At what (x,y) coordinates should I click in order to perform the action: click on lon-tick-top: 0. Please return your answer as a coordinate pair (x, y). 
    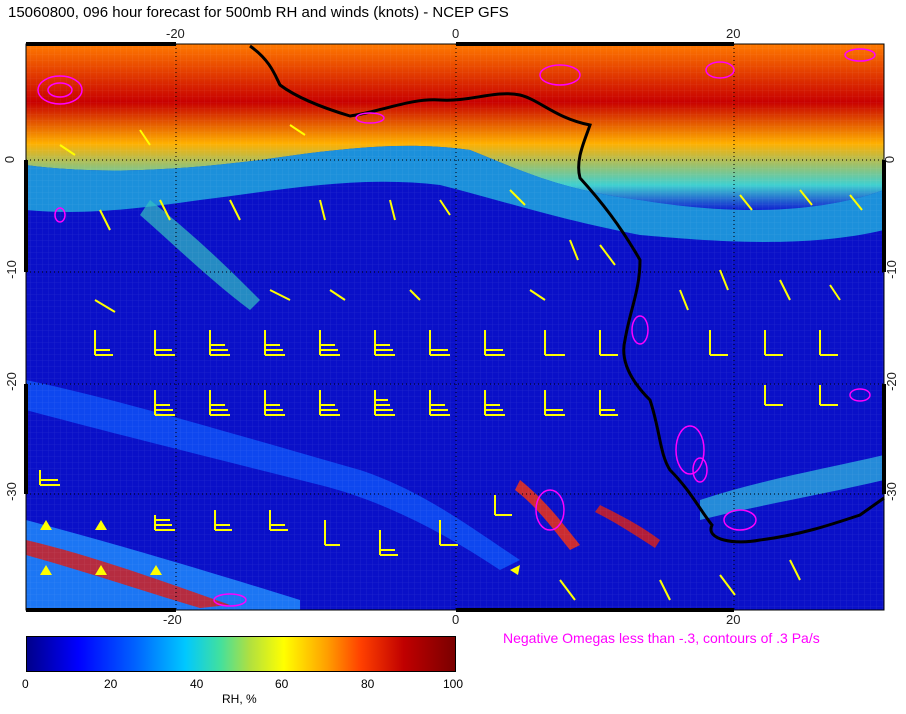
    Looking at the image, I should click on (456, 33).